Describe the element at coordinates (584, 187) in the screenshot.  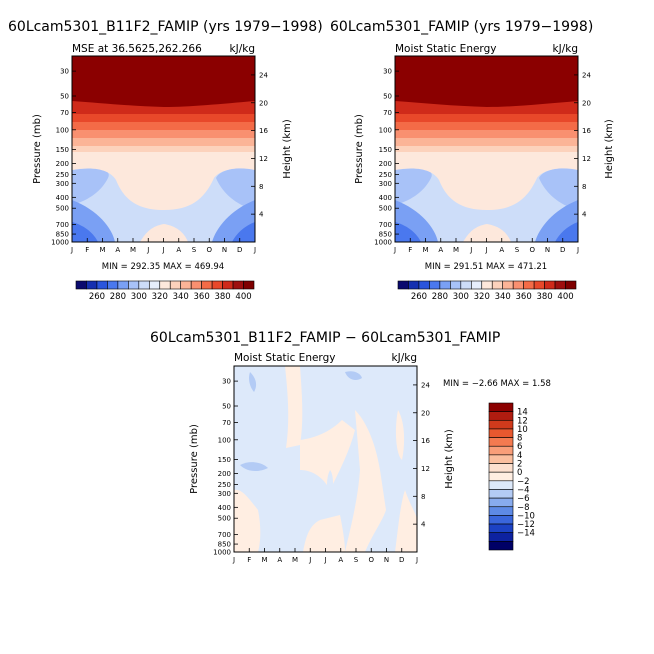
I see `y-right-tick-label: 8` at that location.